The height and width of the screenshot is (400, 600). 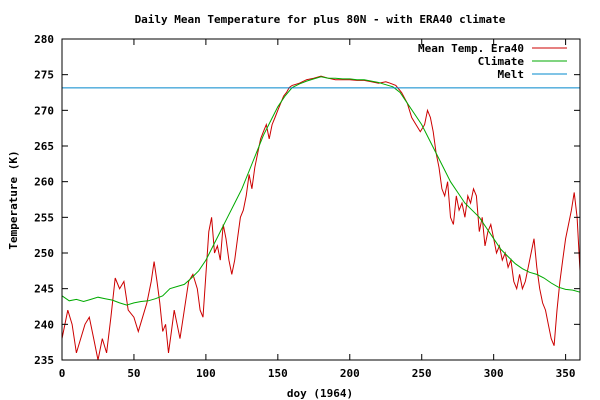 I want to click on legend-label: Melt, so click(x=511, y=74).